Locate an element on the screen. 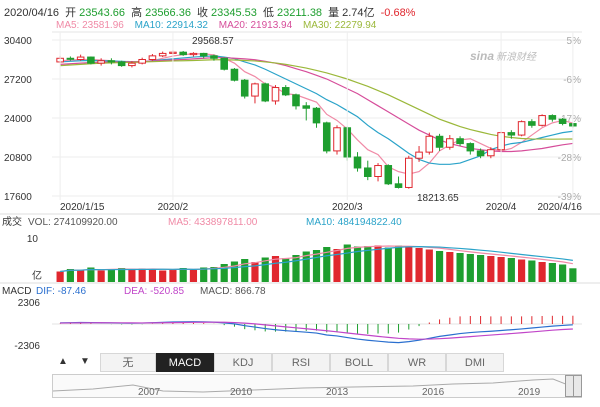 Image resolution: width=600 pixels, height=407 pixels. tab-boll: BOLL is located at coordinates (359, 362).